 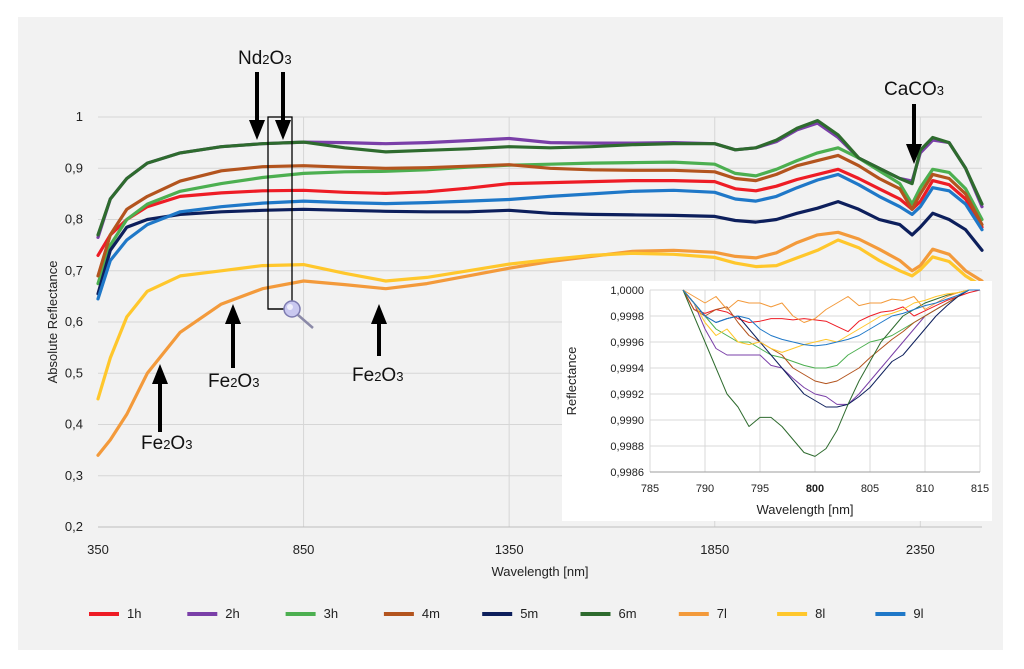 I want to click on legend-label-6m: 6m, so click(x=628, y=613).